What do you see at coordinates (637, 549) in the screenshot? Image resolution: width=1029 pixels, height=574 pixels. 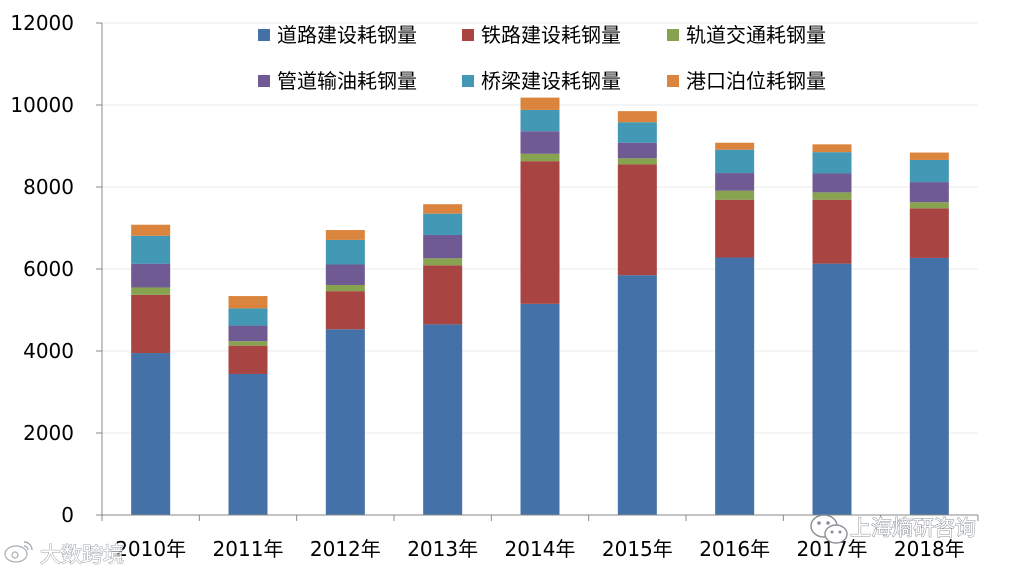 I see `x-tick-label: 2015年` at bounding box center [637, 549].